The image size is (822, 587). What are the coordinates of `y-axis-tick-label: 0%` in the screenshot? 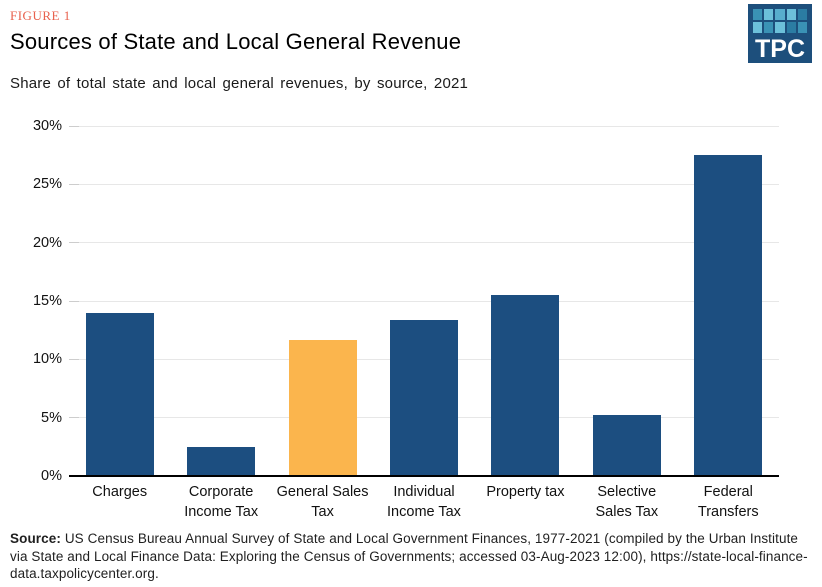 It's located at (51, 476).